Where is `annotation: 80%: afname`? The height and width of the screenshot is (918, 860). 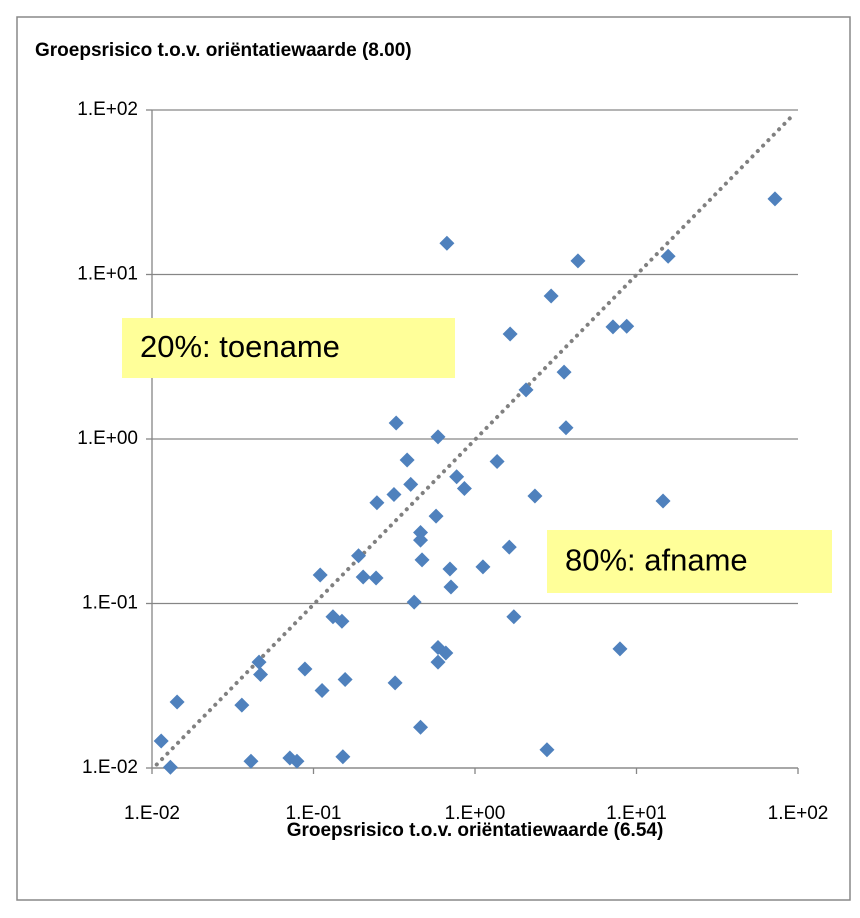
annotation: 80%: afname is located at coordinates (656, 560).